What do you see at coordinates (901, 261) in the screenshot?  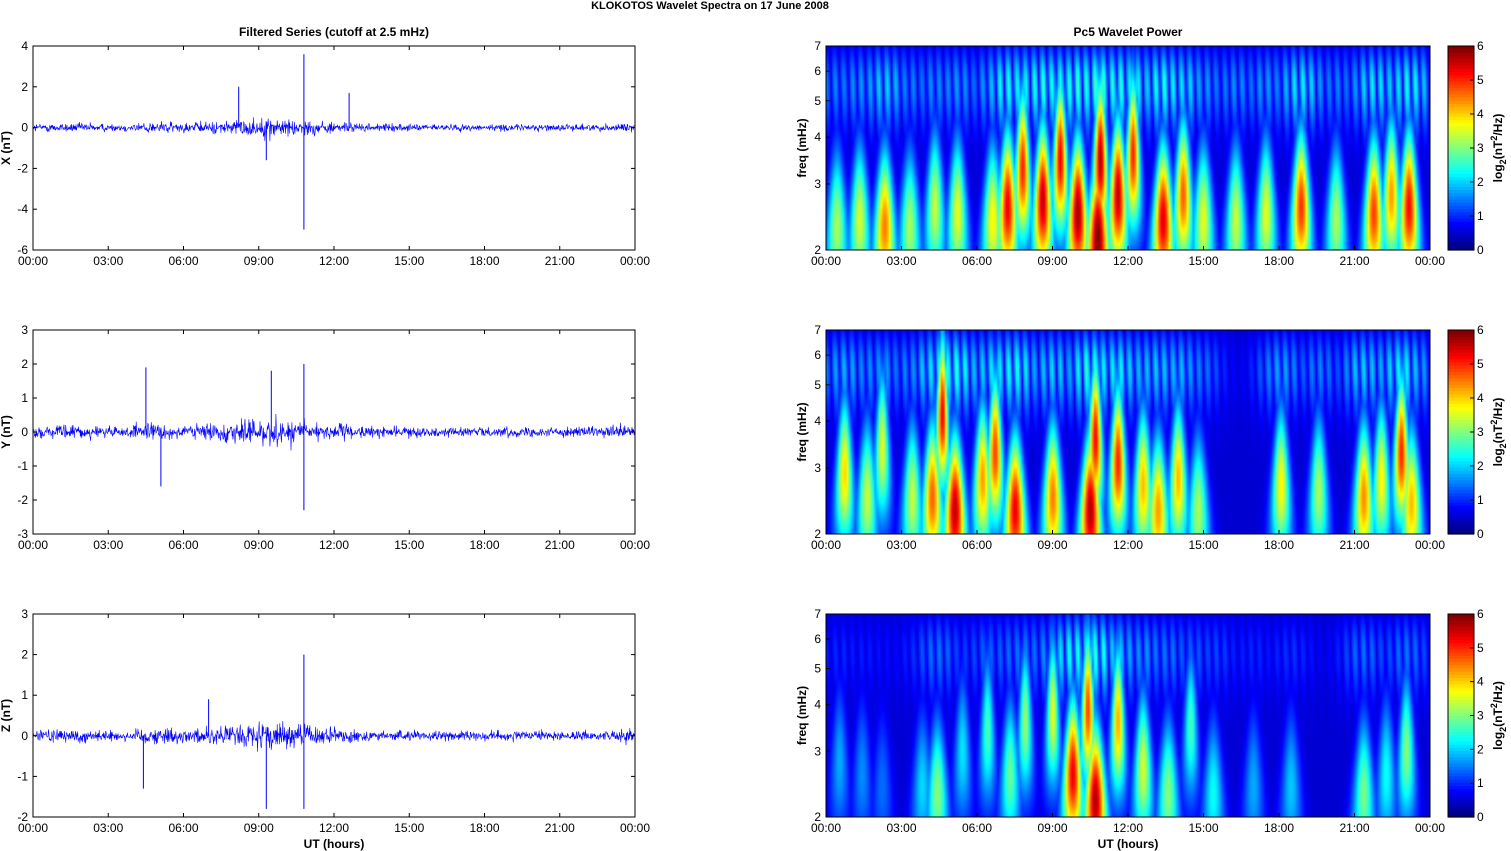 I see `wavelet-x-xtick-label: 03:00` at bounding box center [901, 261].